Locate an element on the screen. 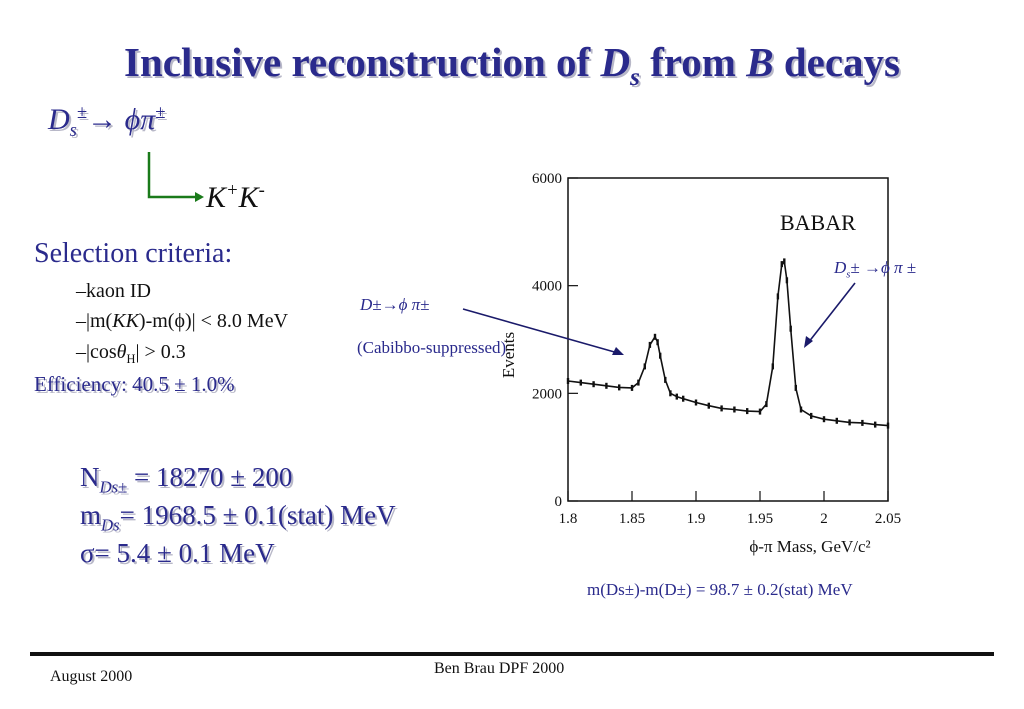 The height and width of the screenshot is (709, 1024). result-mass: mDs= 1968.5 ± 0.1(stat) MeV is located at coordinates (238, 517).